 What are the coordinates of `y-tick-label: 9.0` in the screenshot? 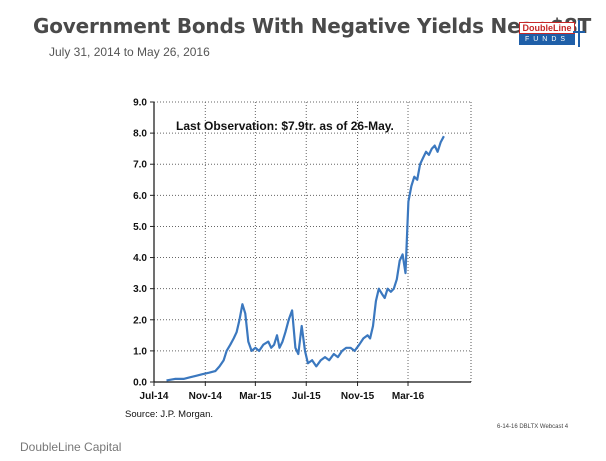 It's located at (140, 103).